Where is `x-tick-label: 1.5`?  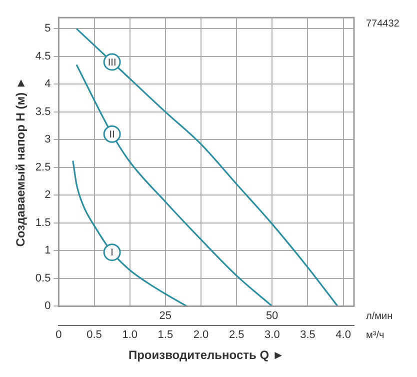
x-tick-label: 1.5 is located at coordinates (166, 335).